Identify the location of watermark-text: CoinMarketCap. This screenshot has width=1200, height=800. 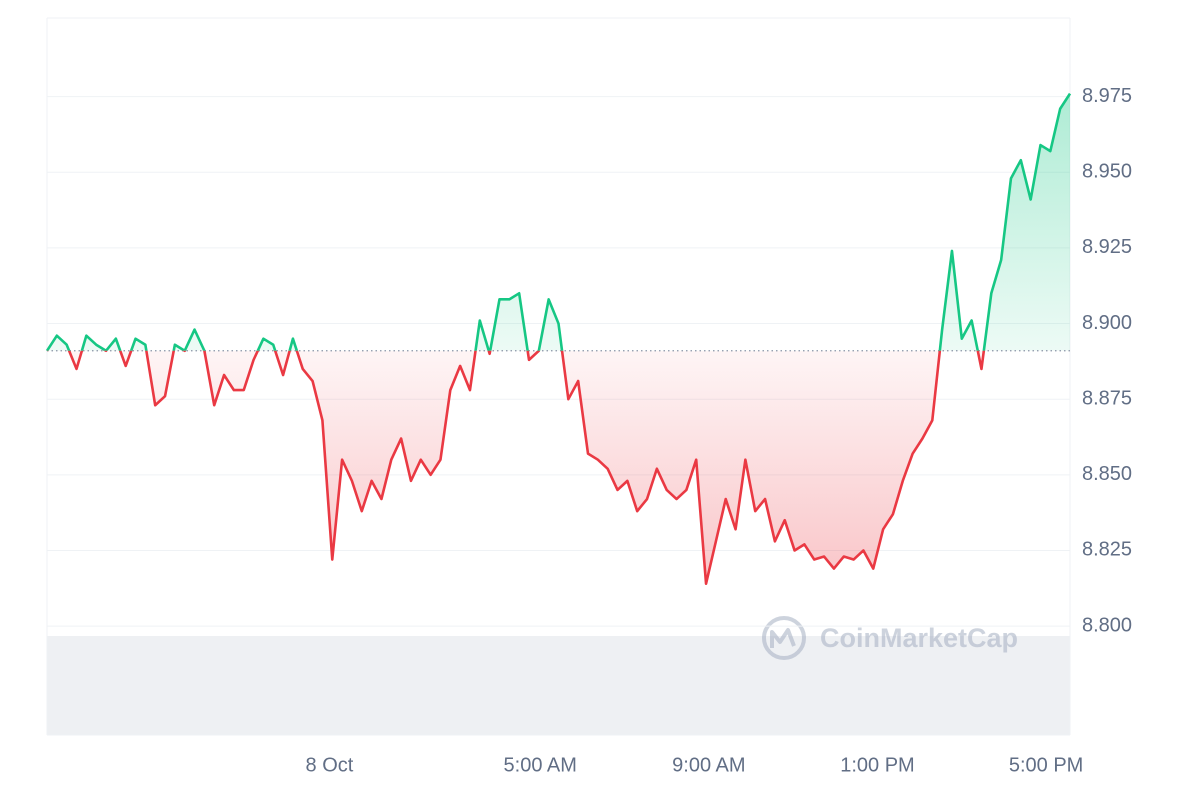
(919, 638).